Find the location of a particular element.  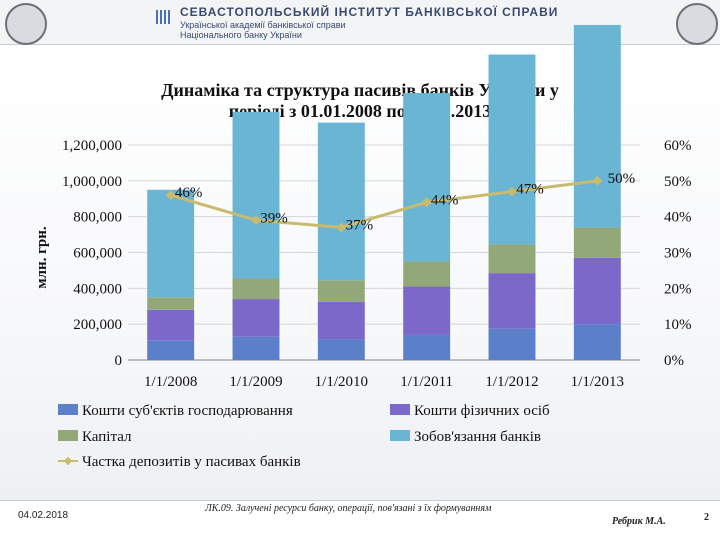

x-tick-label: 1/1/2011 is located at coordinates (426, 382).